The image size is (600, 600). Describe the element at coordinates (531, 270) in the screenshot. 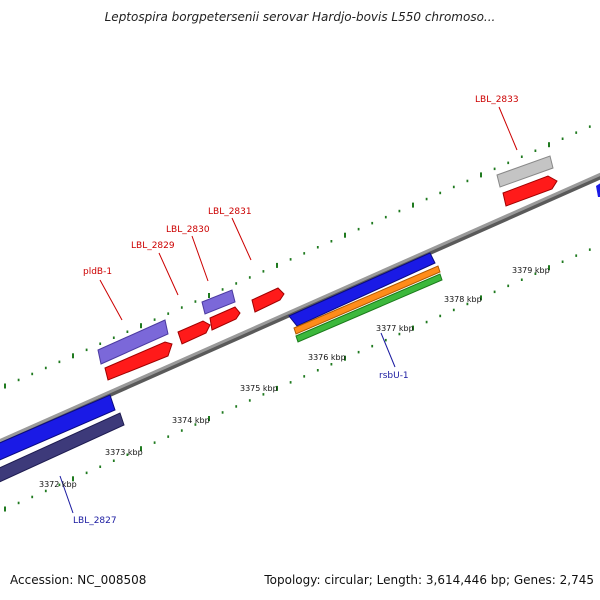

I see `tick-label-3379: 3379 kbp` at that location.